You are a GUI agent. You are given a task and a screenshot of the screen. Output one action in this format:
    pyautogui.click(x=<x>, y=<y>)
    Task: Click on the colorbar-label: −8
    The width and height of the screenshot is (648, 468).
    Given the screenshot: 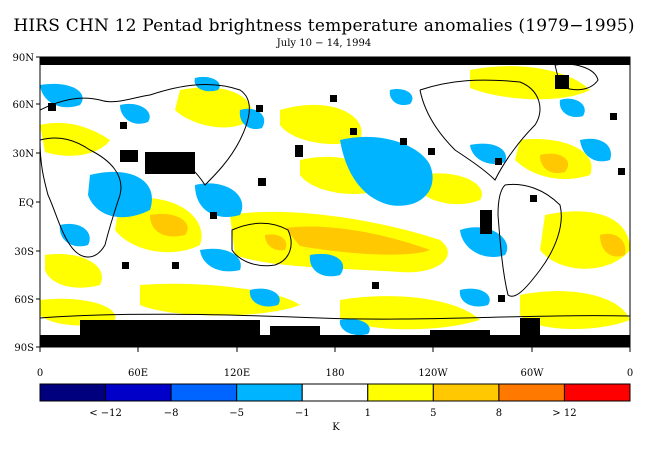 What is the action you would take?
    pyautogui.click(x=171, y=413)
    